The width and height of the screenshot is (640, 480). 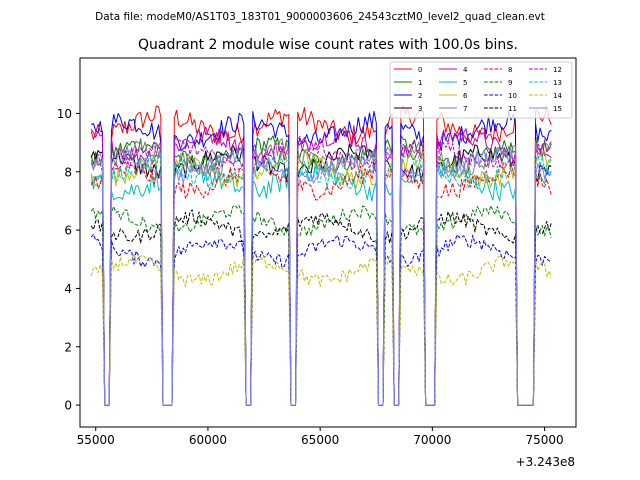 What do you see at coordinates (481, 90) in the screenshot?
I see `legend-box` at bounding box center [481, 90].